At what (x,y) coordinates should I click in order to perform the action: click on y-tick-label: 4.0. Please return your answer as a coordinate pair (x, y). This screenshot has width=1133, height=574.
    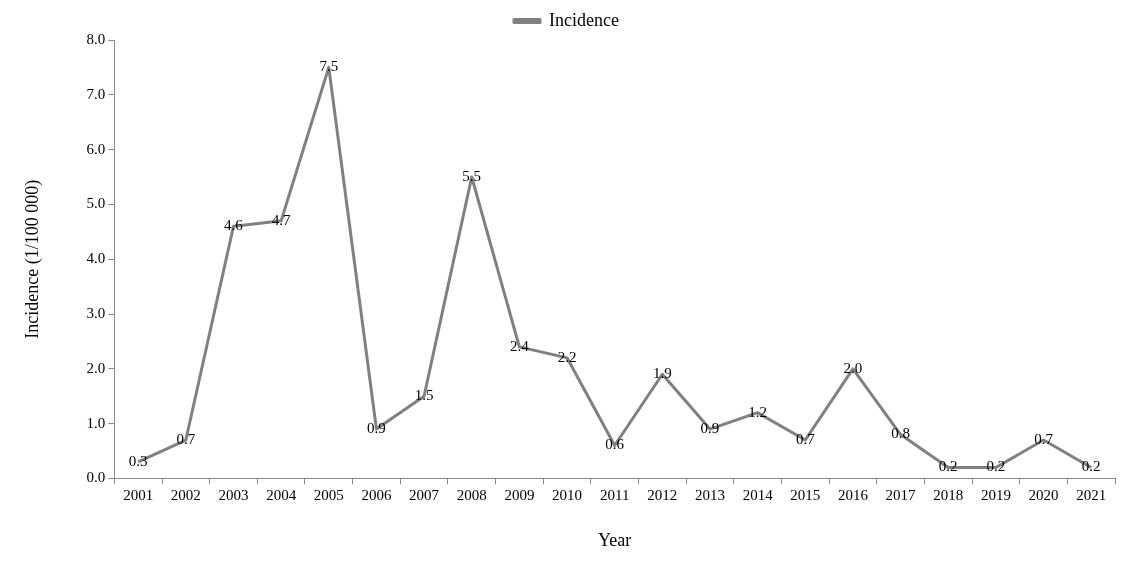
    Looking at the image, I should click on (96, 258).